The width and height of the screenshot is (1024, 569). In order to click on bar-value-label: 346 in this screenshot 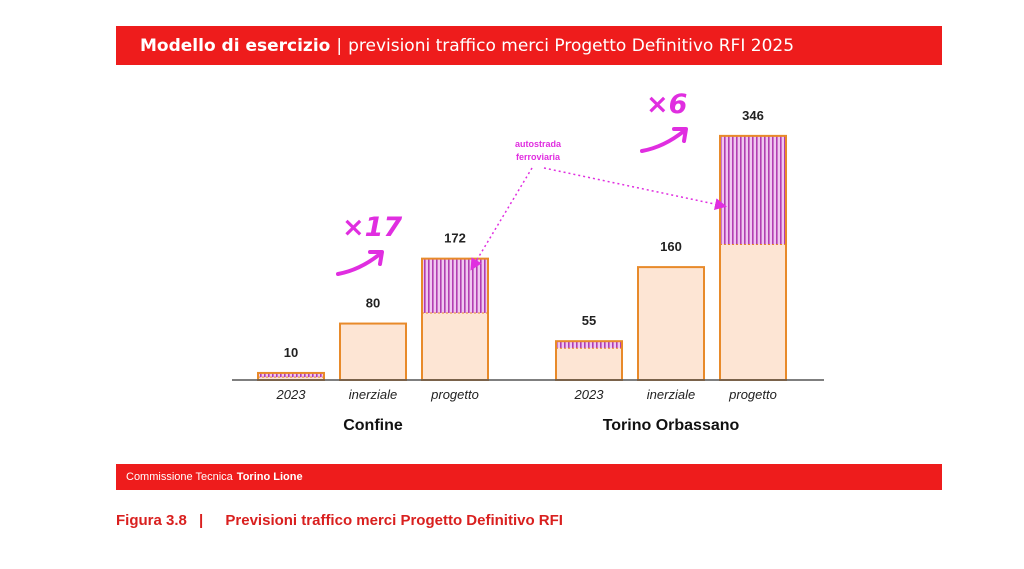, I will do `click(753, 115)`.